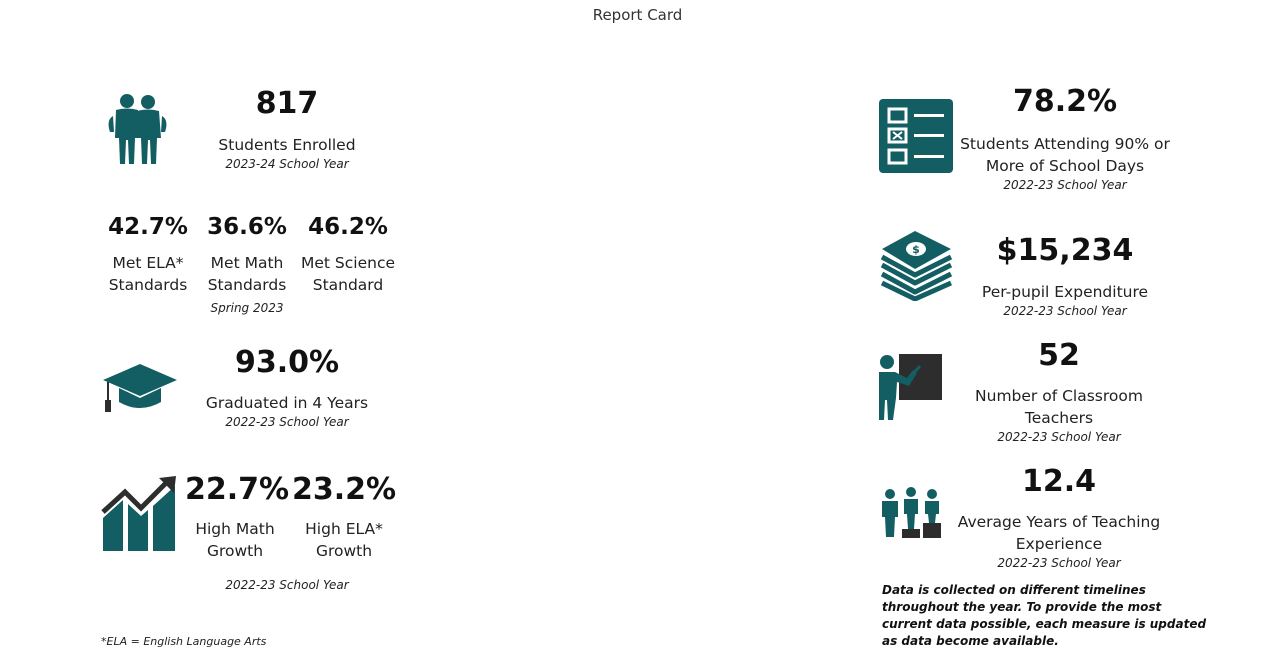 The height and width of the screenshot is (658, 1275). Describe the element at coordinates (1065, 166) in the screenshot. I see `attendance-label-2: More of School Days` at that location.